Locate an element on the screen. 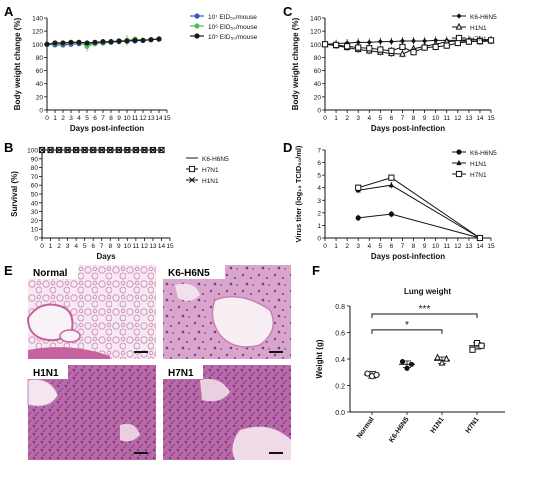  y-axis-label: Body weight change (%) is located at coordinates (17, 63).